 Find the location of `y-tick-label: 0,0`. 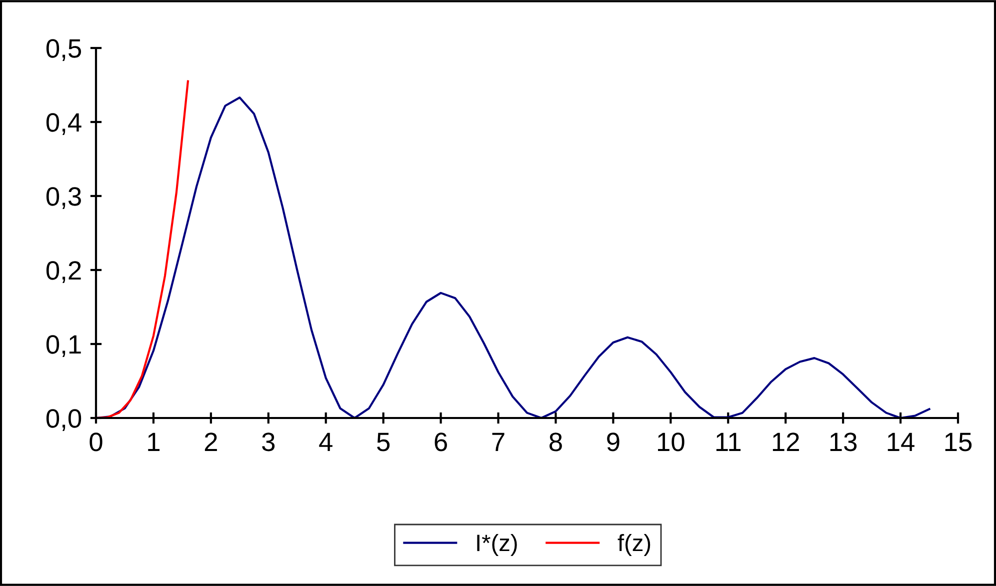

y-tick-label: 0,0 is located at coordinates (64, 420).